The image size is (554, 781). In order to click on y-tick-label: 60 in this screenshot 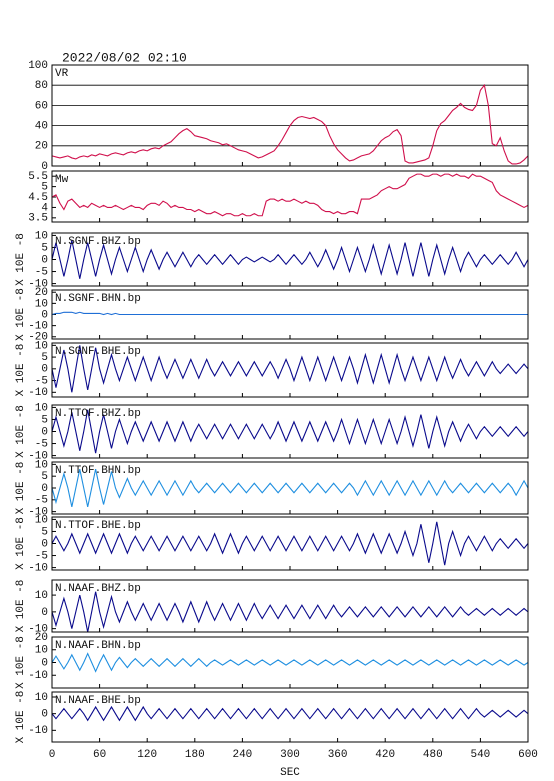, I will do `click(41, 106)`.